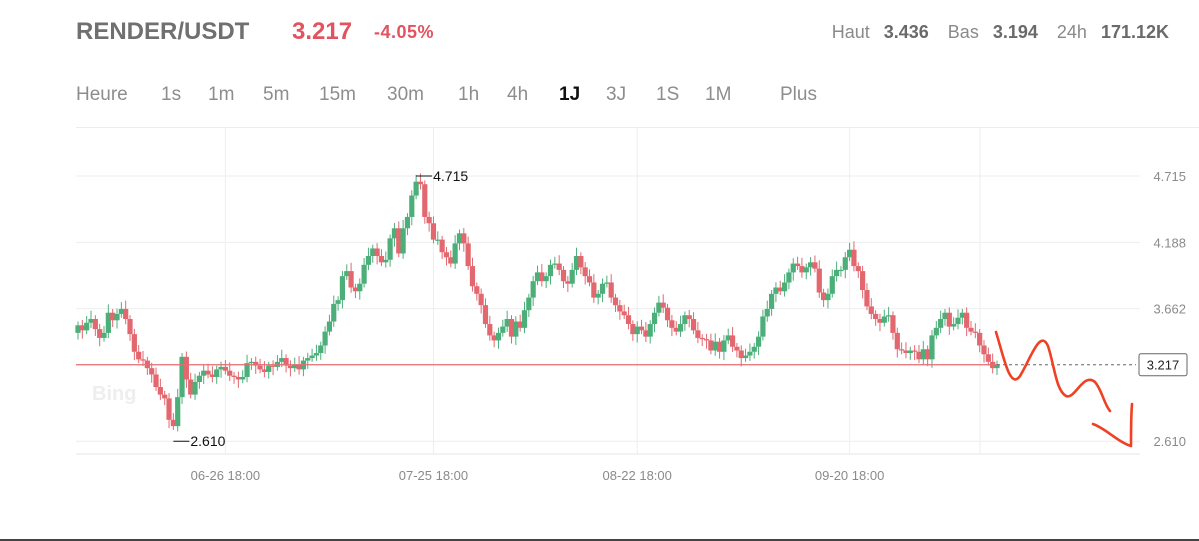 The width and height of the screenshot is (1199, 541). I want to click on tab-1m: 1m, so click(221, 94).